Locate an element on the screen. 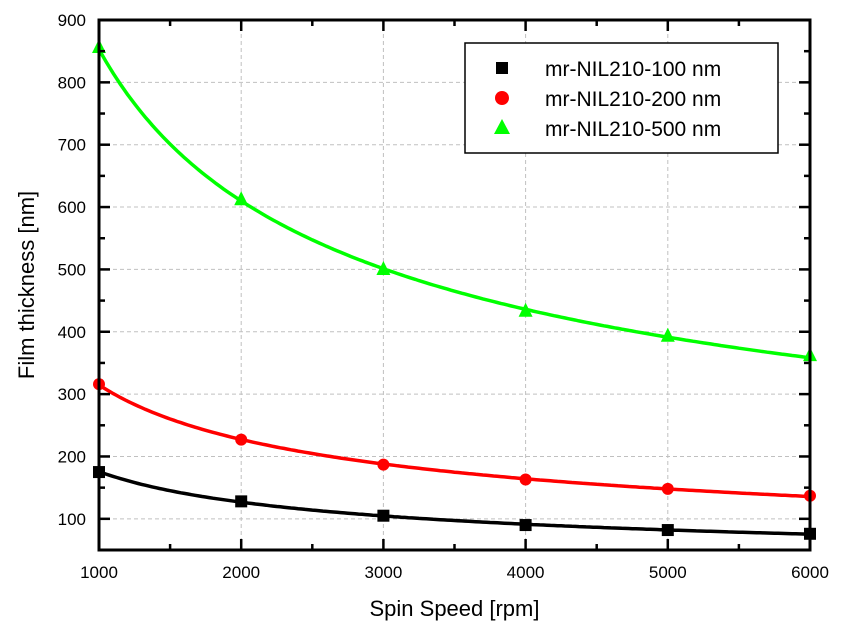 The image size is (846, 633). x-tick-label: 6000 is located at coordinates (810, 572).